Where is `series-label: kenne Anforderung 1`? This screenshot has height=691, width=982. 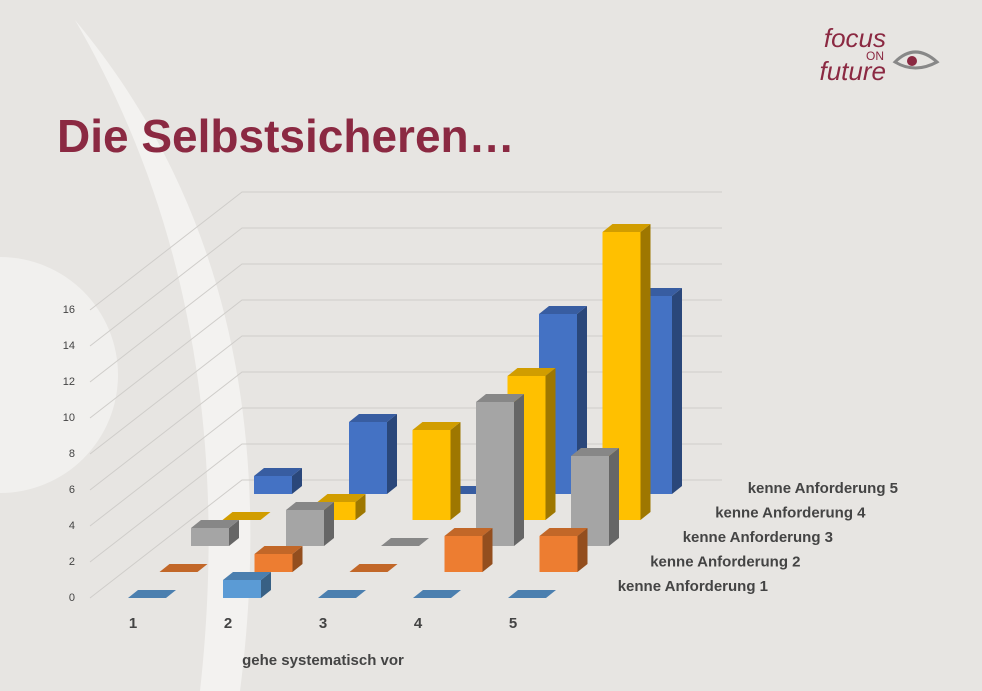 series-label: kenne Anforderung 1 is located at coordinates (693, 586).